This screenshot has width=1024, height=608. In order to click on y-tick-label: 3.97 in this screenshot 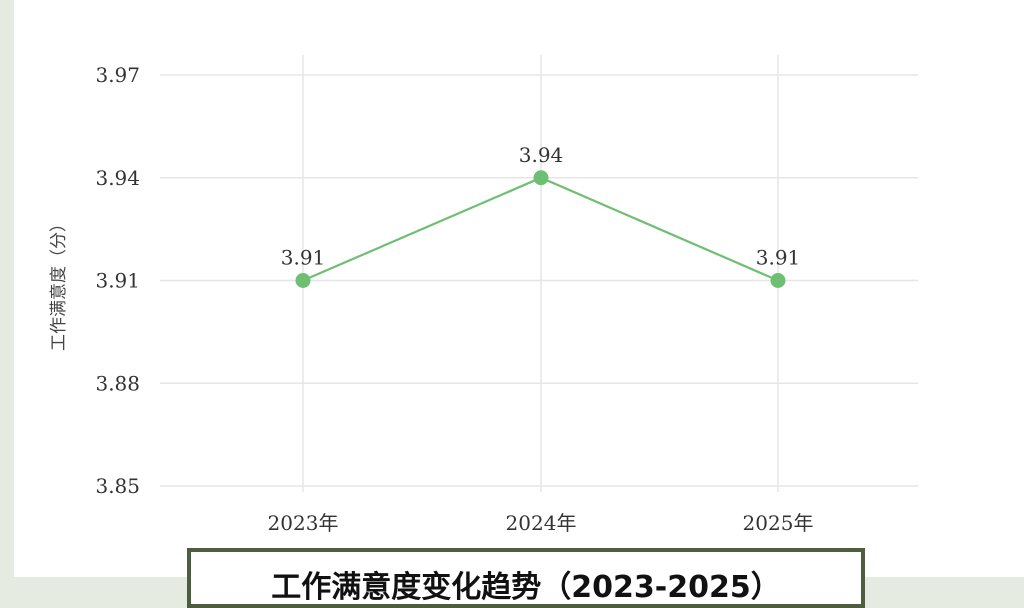, I will do `click(117, 75)`.